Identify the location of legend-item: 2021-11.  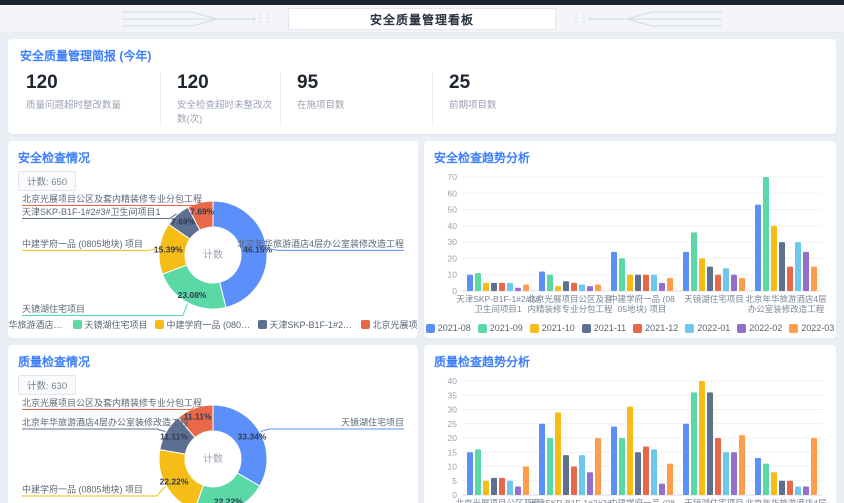
(603, 328).